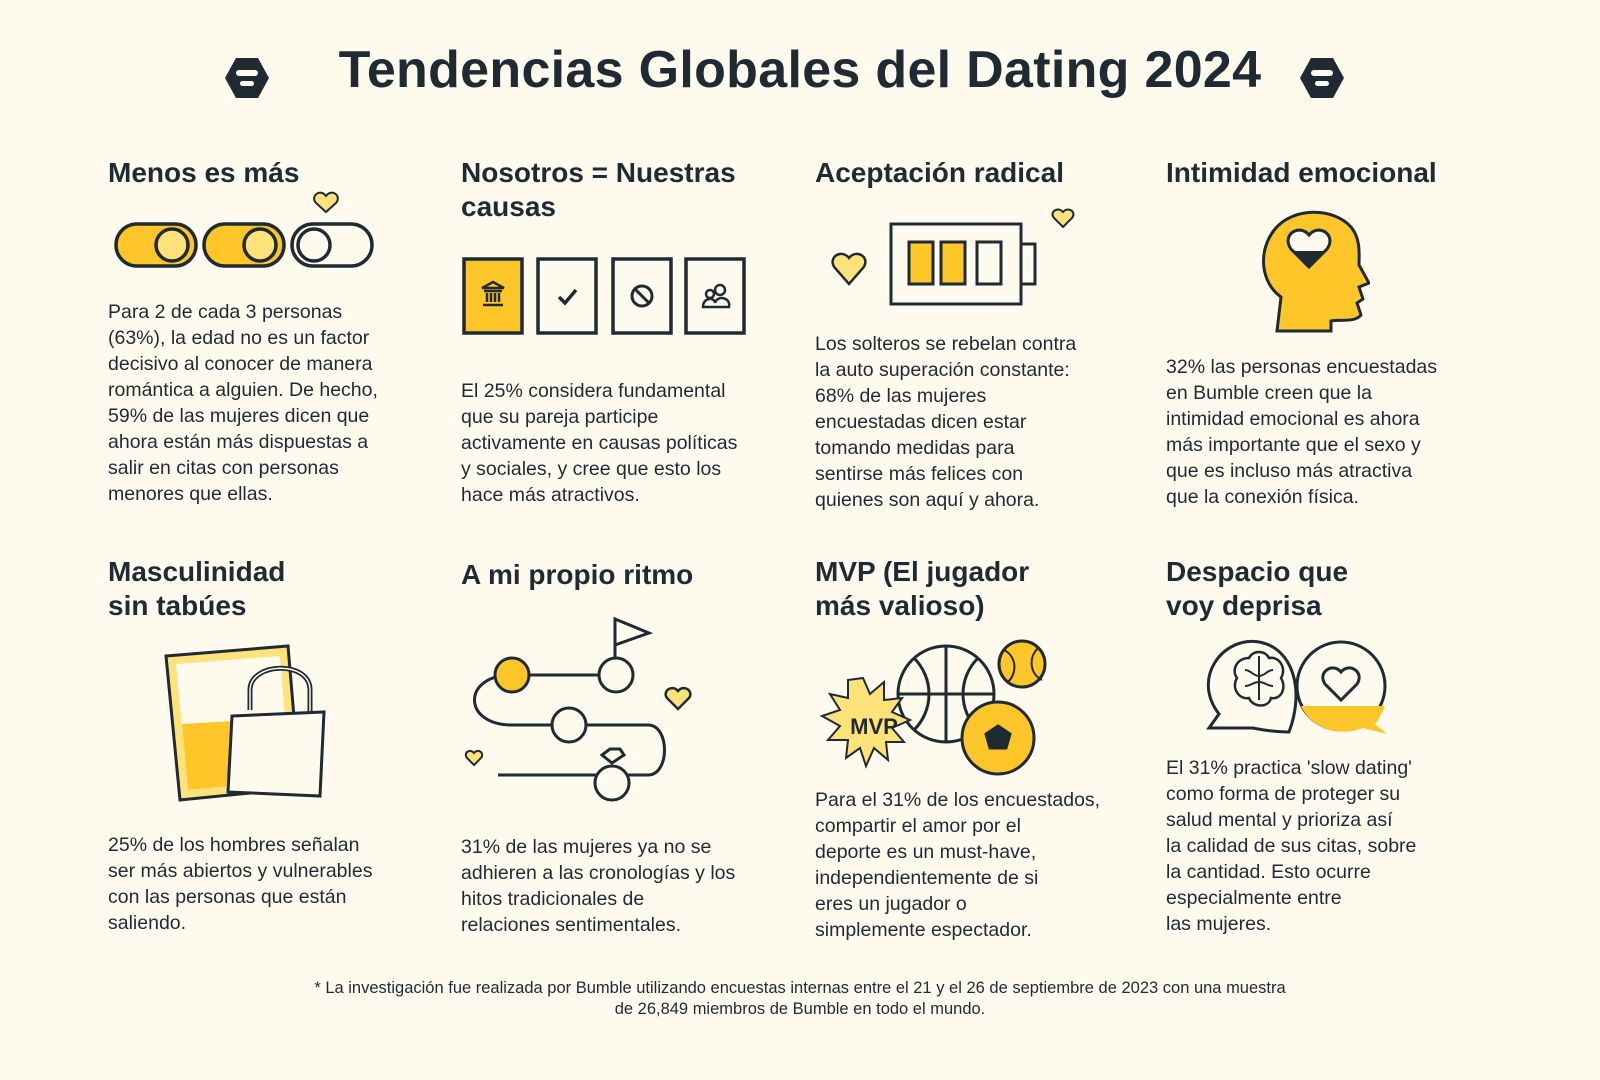 The width and height of the screenshot is (1600, 1080). I want to click on card-title-mvp: MVP (El jugador más valioso), so click(922, 588).